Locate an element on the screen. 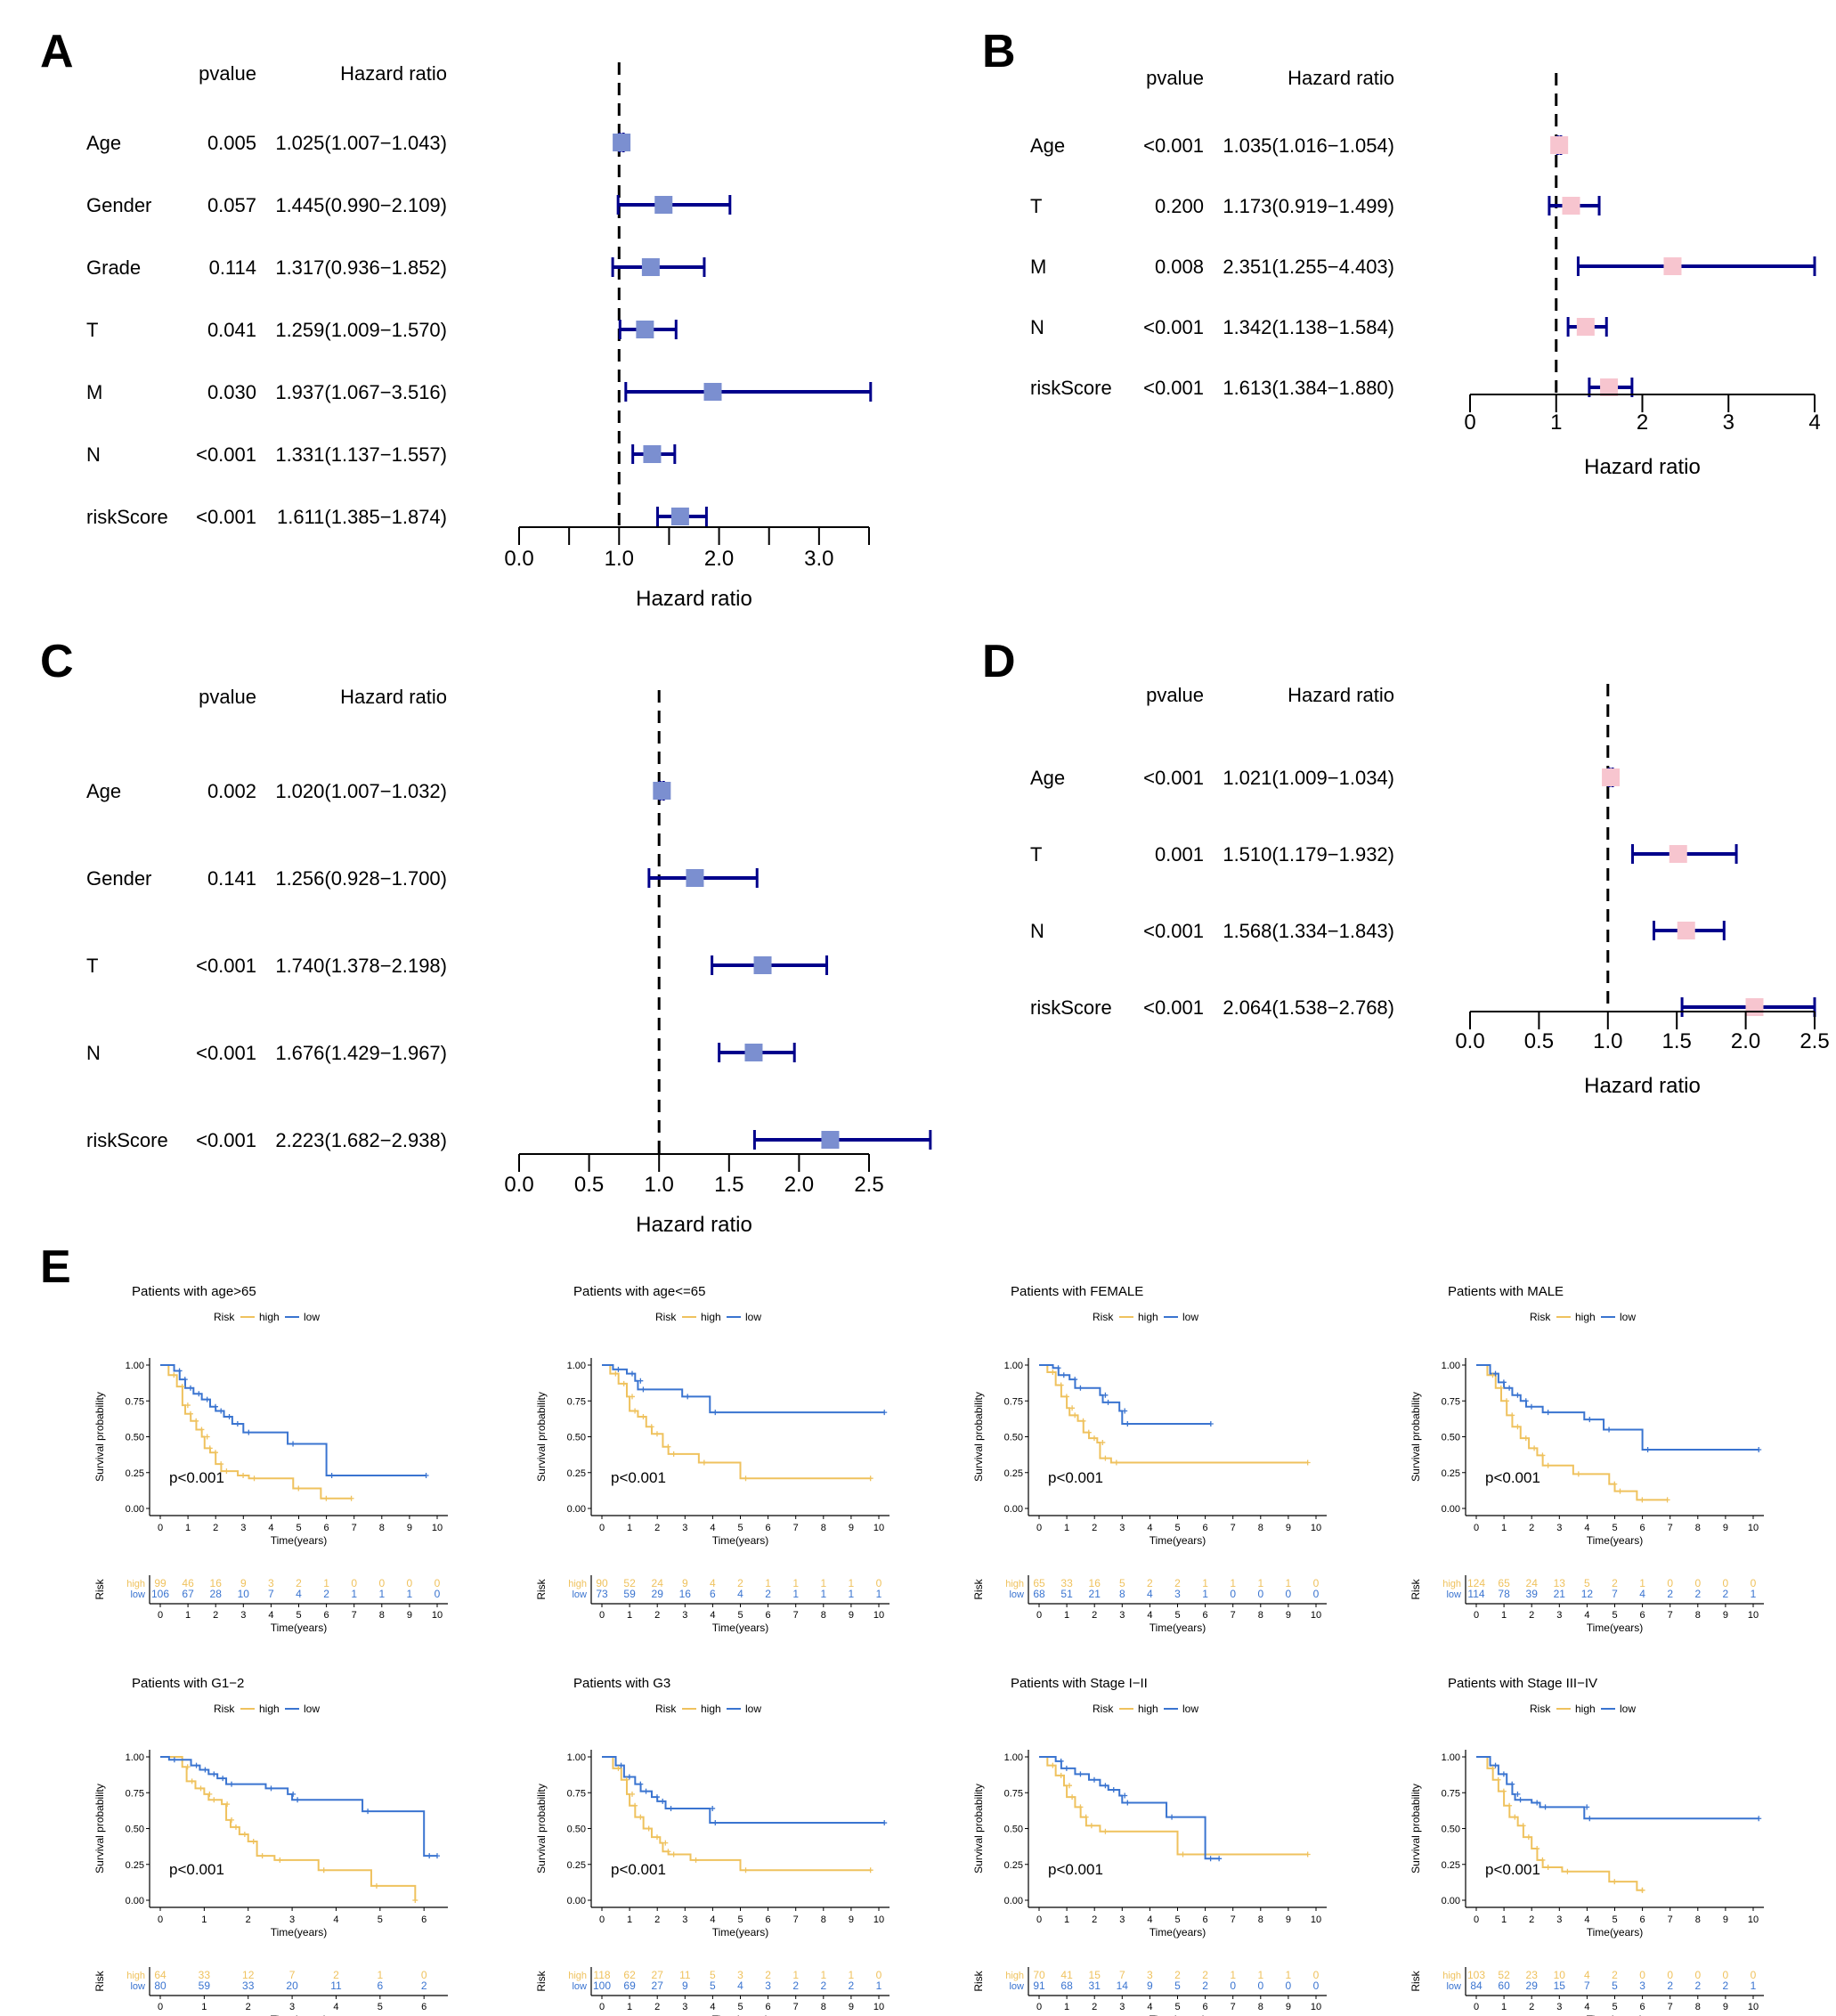 This screenshot has width=1836, height=2016. risk-count-high: 12 is located at coordinates (248, 1975).